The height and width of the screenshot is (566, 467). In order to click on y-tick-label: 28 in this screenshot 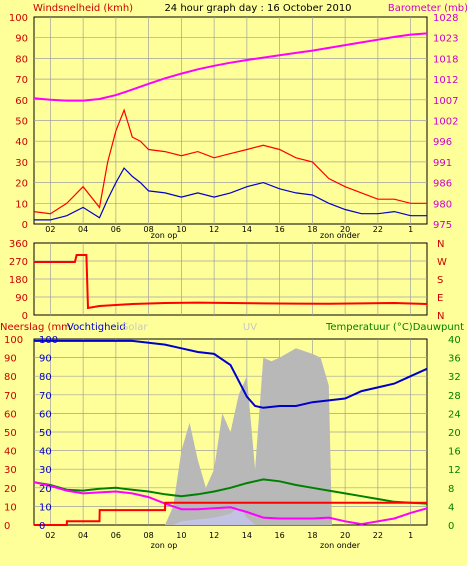, I will do `click(454, 396)`.